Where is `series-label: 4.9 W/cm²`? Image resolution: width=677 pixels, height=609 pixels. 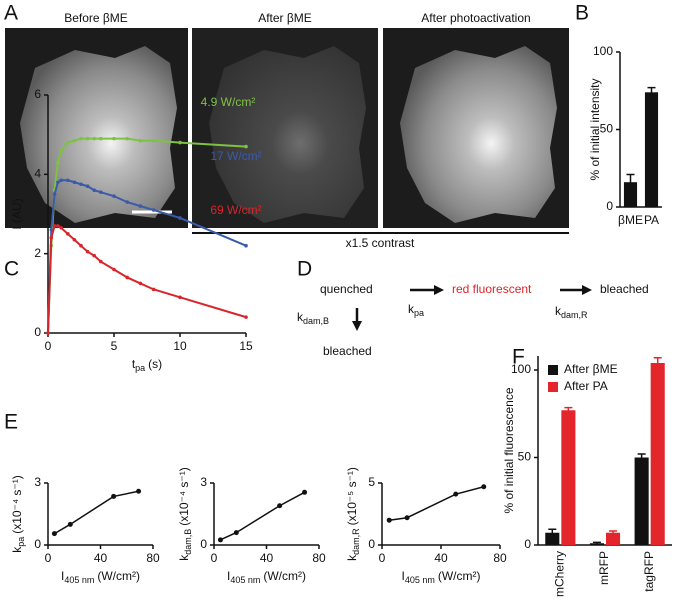
series-label: 4.9 W/cm² is located at coordinates (228, 102).